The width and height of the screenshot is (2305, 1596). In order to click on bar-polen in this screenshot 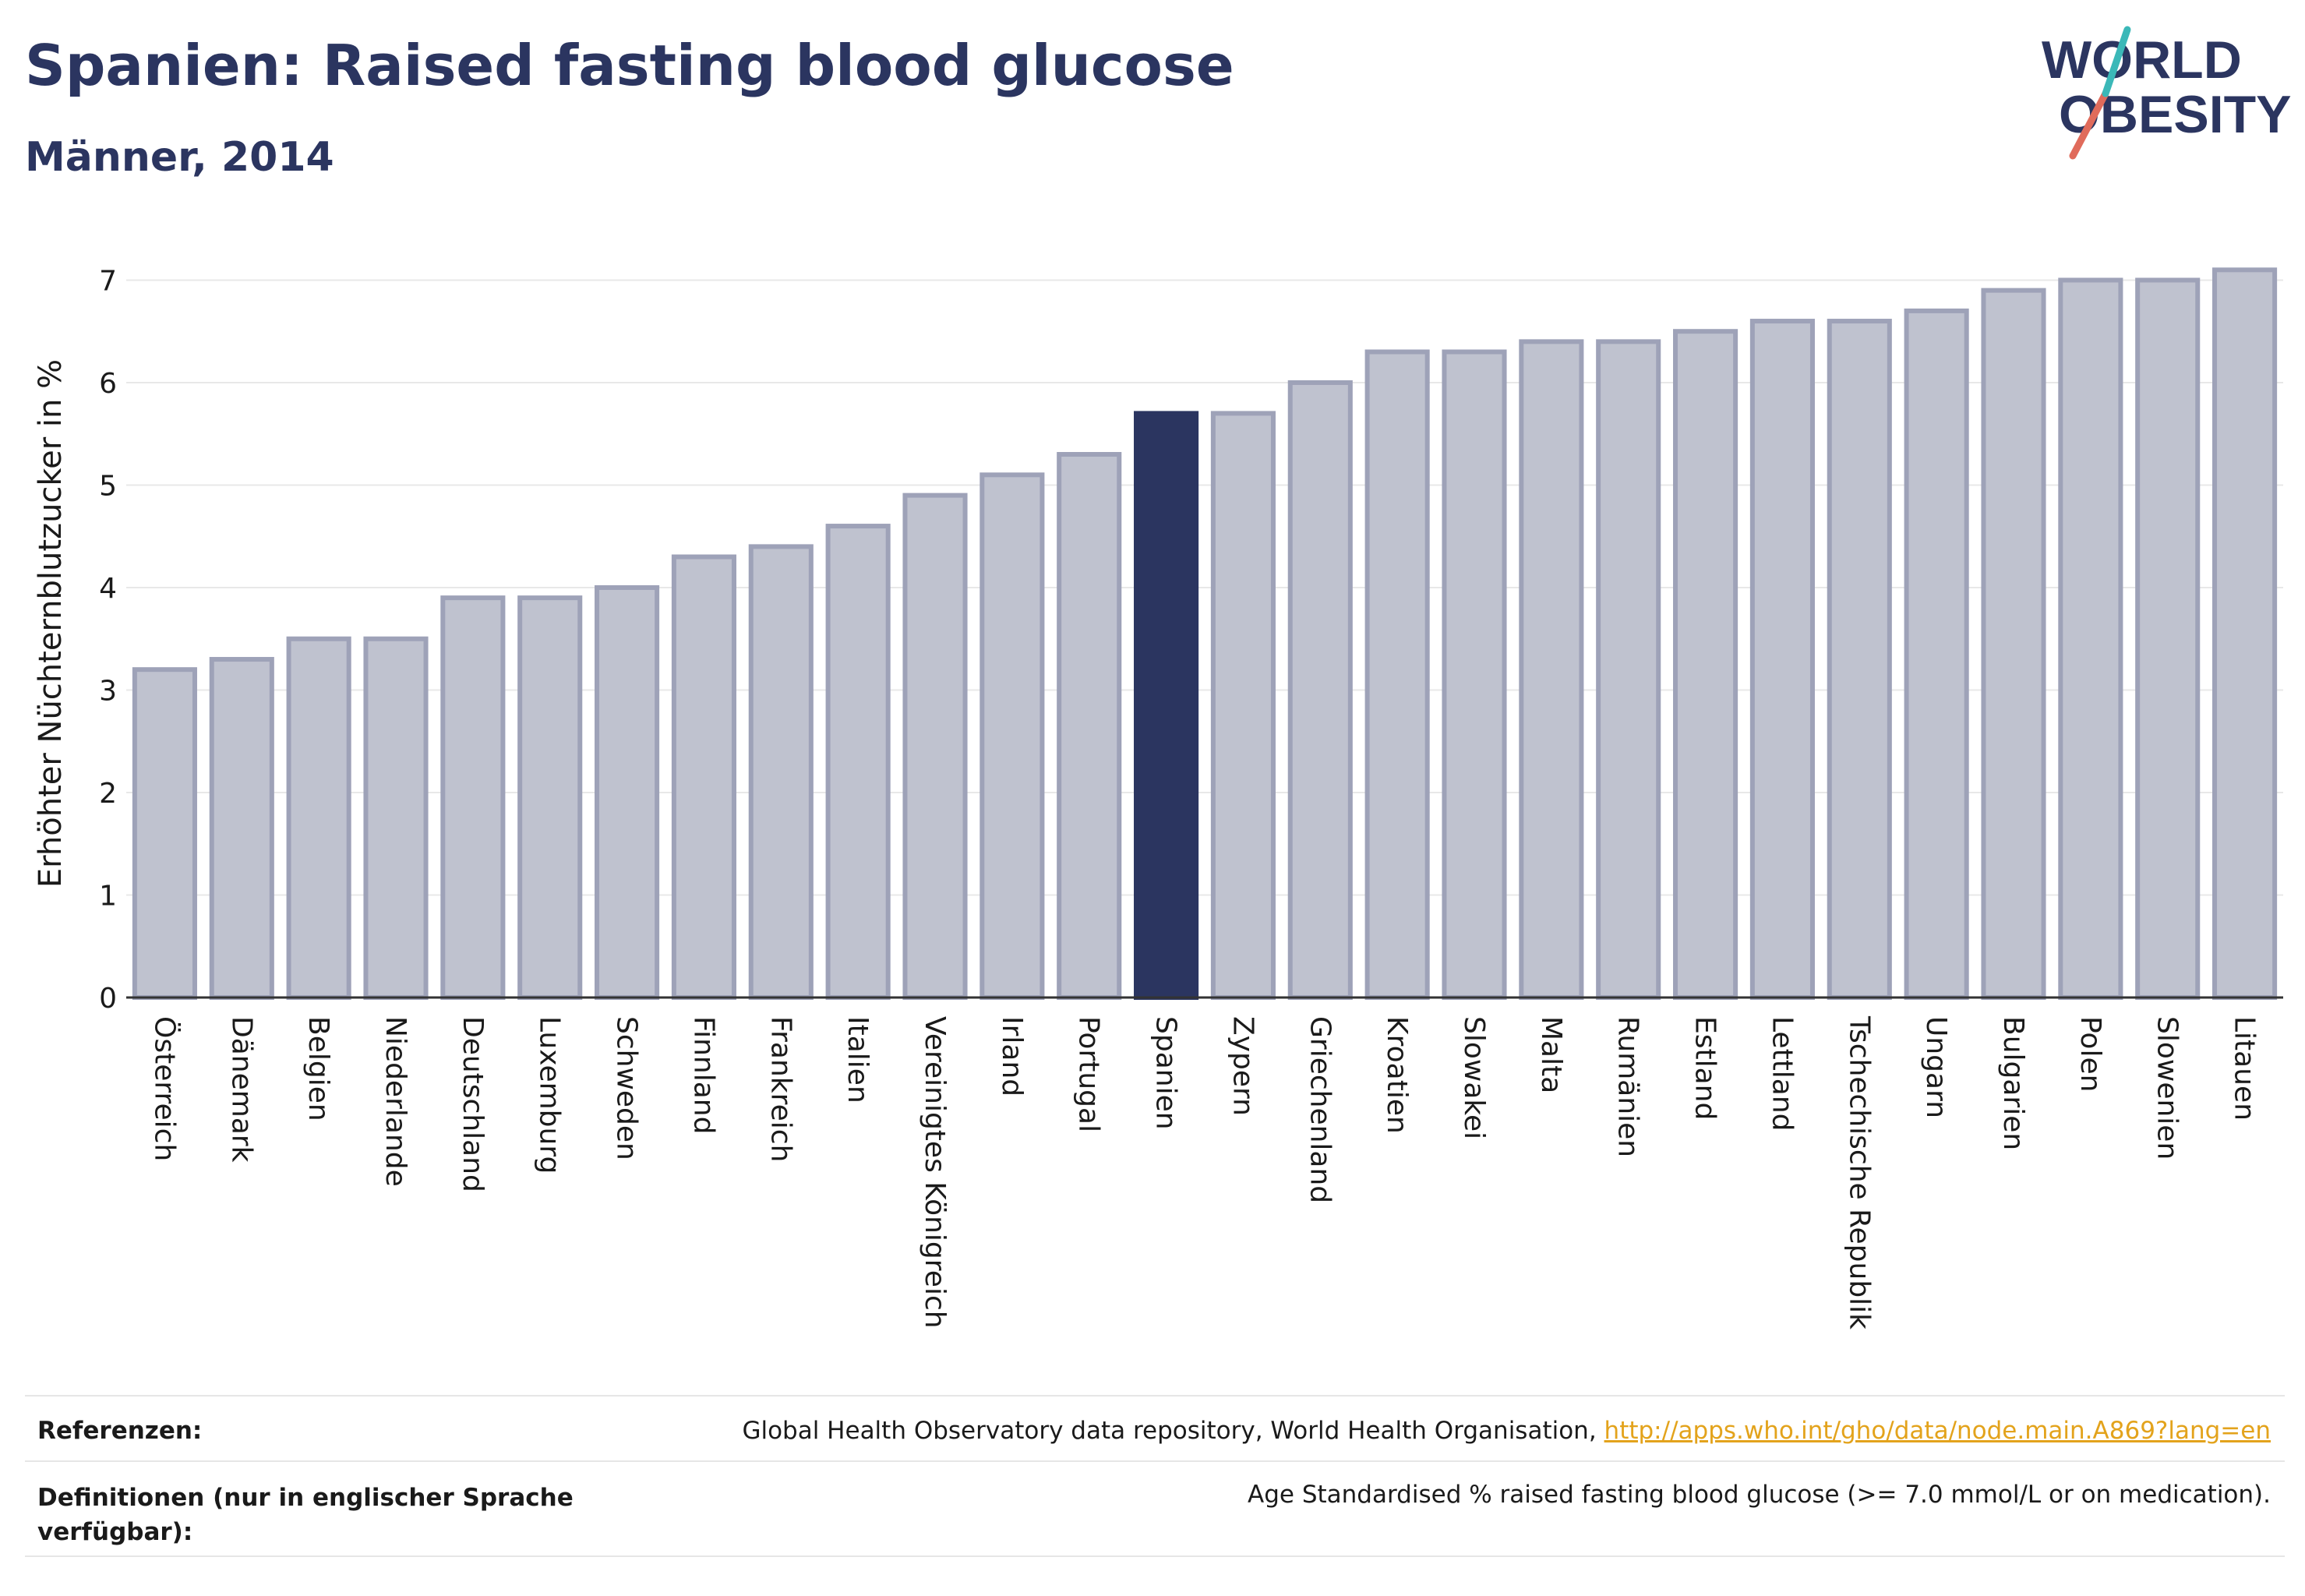, I will do `click(2090, 639)`.